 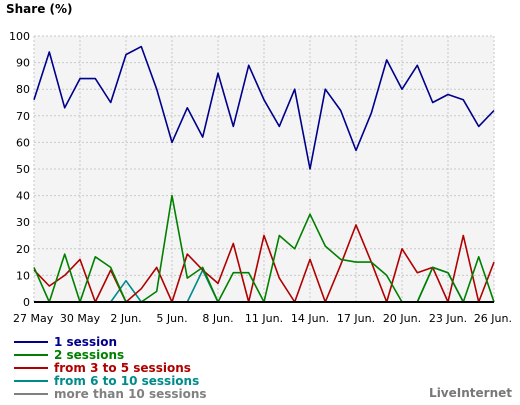 I want to click on x-tick-label: 27 May, so click(x=33, y=318).